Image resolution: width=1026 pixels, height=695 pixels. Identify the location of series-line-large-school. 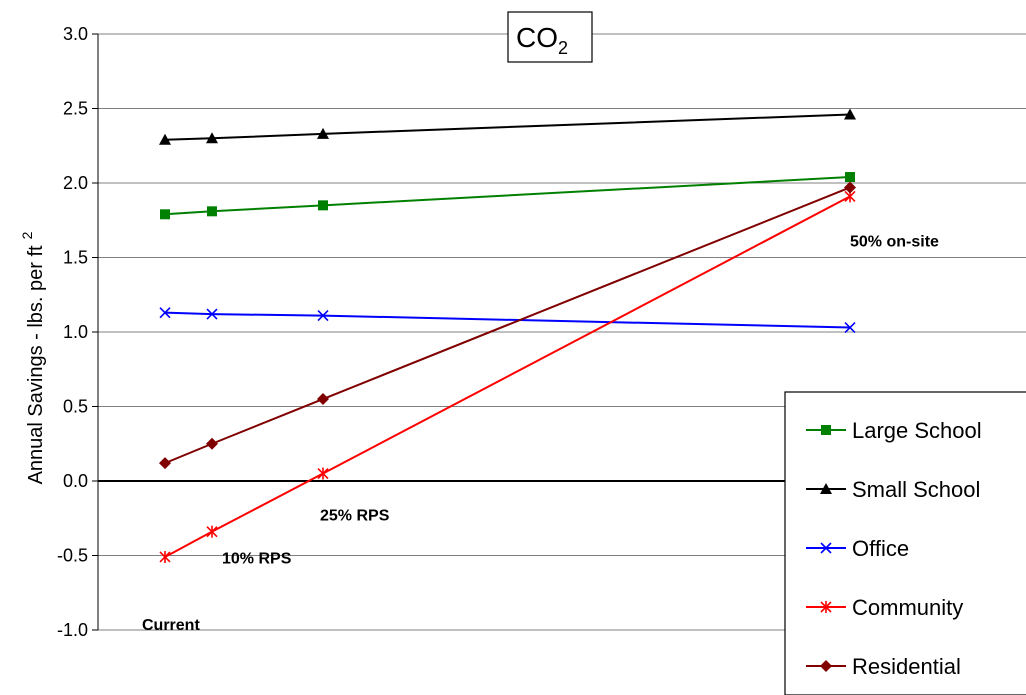
(507, 196).